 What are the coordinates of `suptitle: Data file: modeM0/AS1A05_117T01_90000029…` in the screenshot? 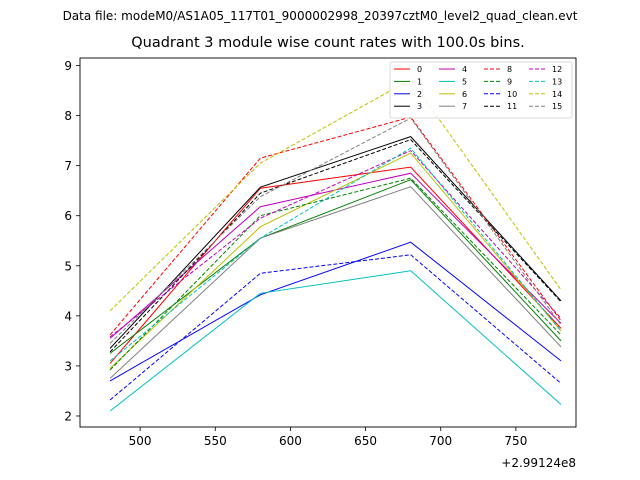 It's located at (320, 16).